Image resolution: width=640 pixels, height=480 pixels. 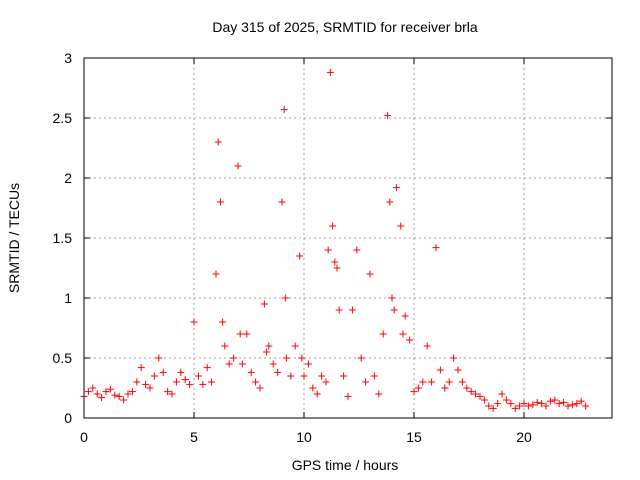 What do you see at coordinates (68, 298) in the screenshot?
I see `y-tick-label: 1` at bounding box center [68, 298].